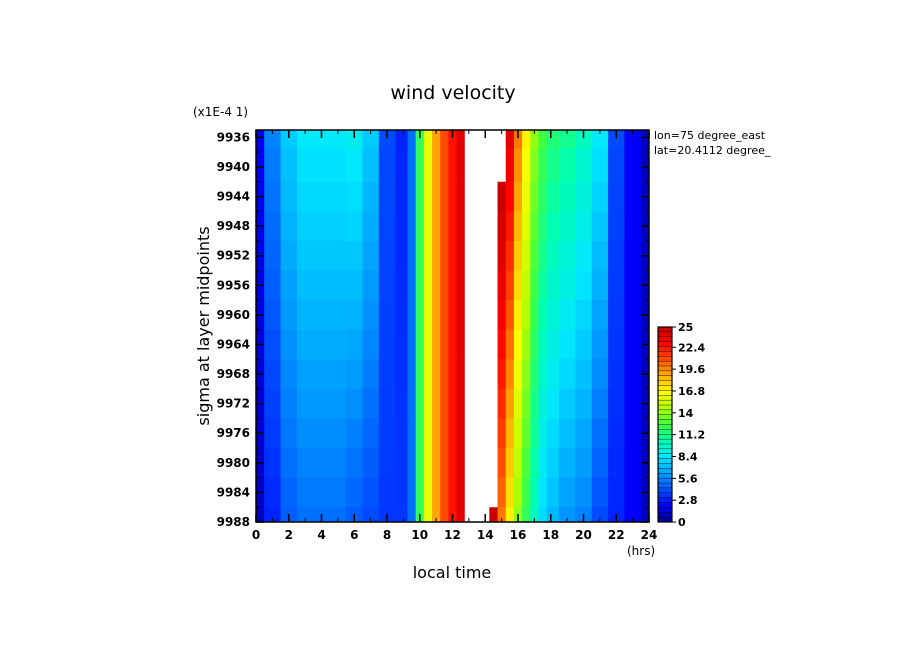 The image size is (904, 654). Describe the element at coordinates (688, 456) in the screenshot. I see `colorbar-tick-label: 8.4` at that location.